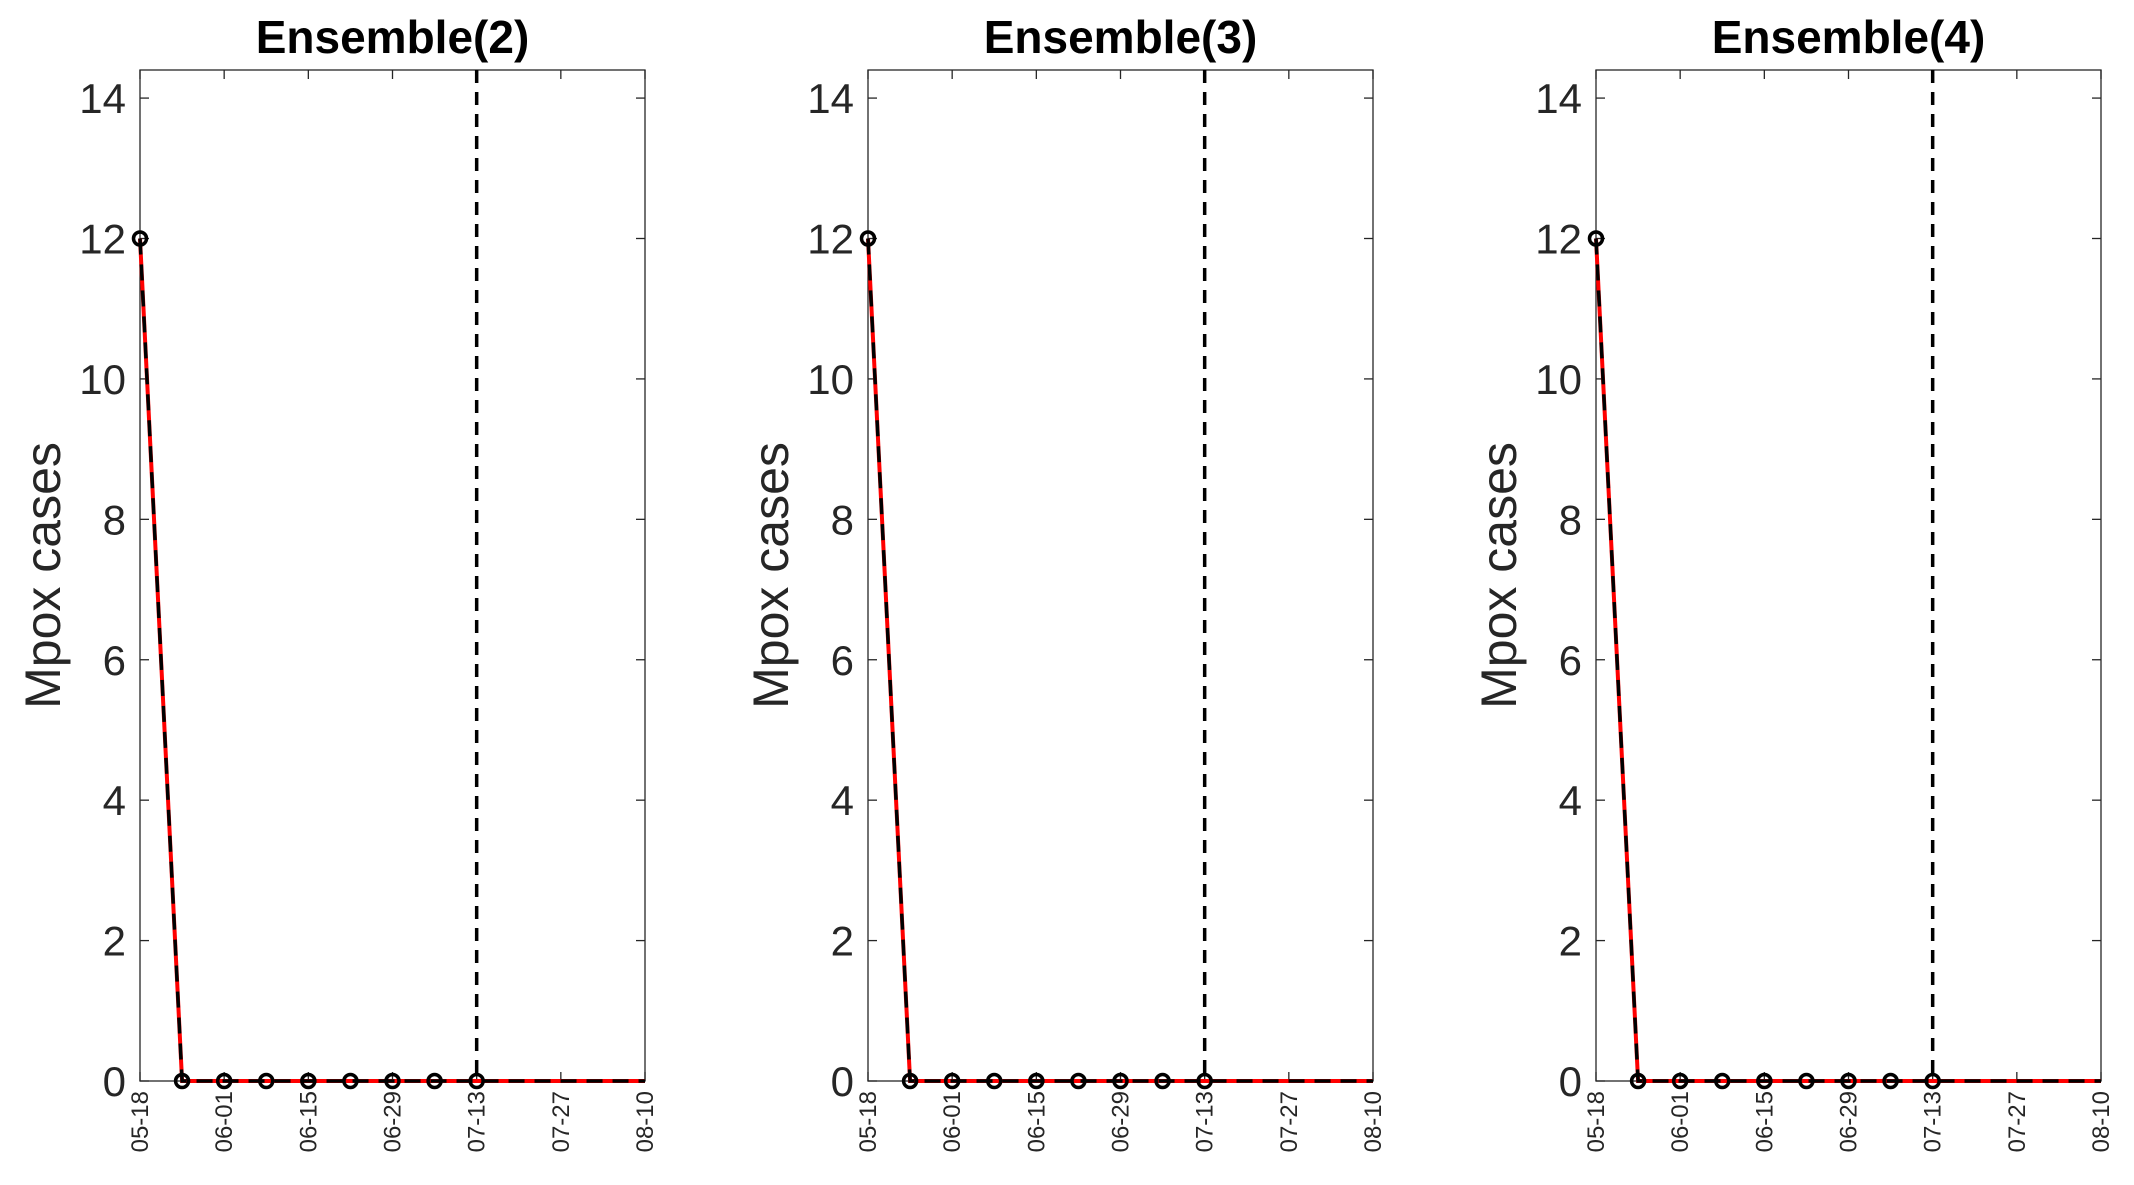 This screenshot has height=1185, width=2134. I want to click on chart-title: Ensemble(2), so click(393, 37).